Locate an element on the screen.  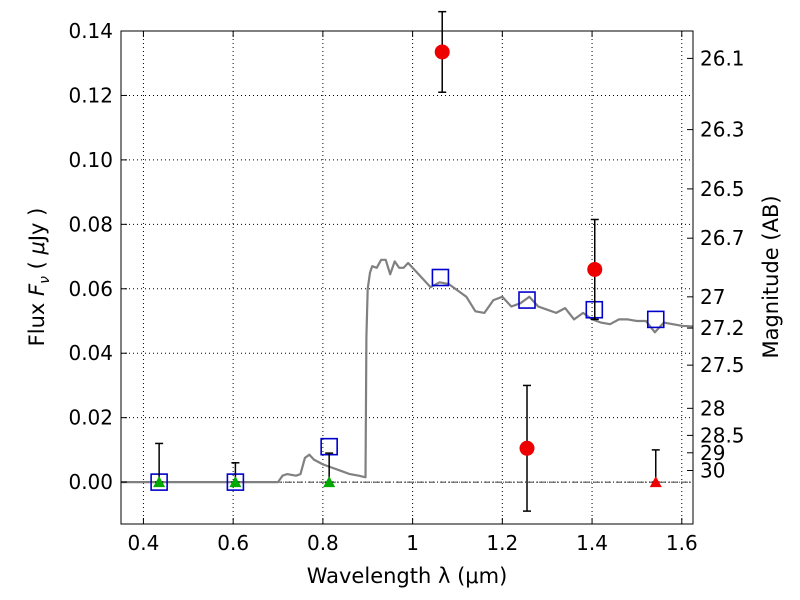
y-axis-label: Flux Fν ( μJy ) is located at coordinates (39, 277).